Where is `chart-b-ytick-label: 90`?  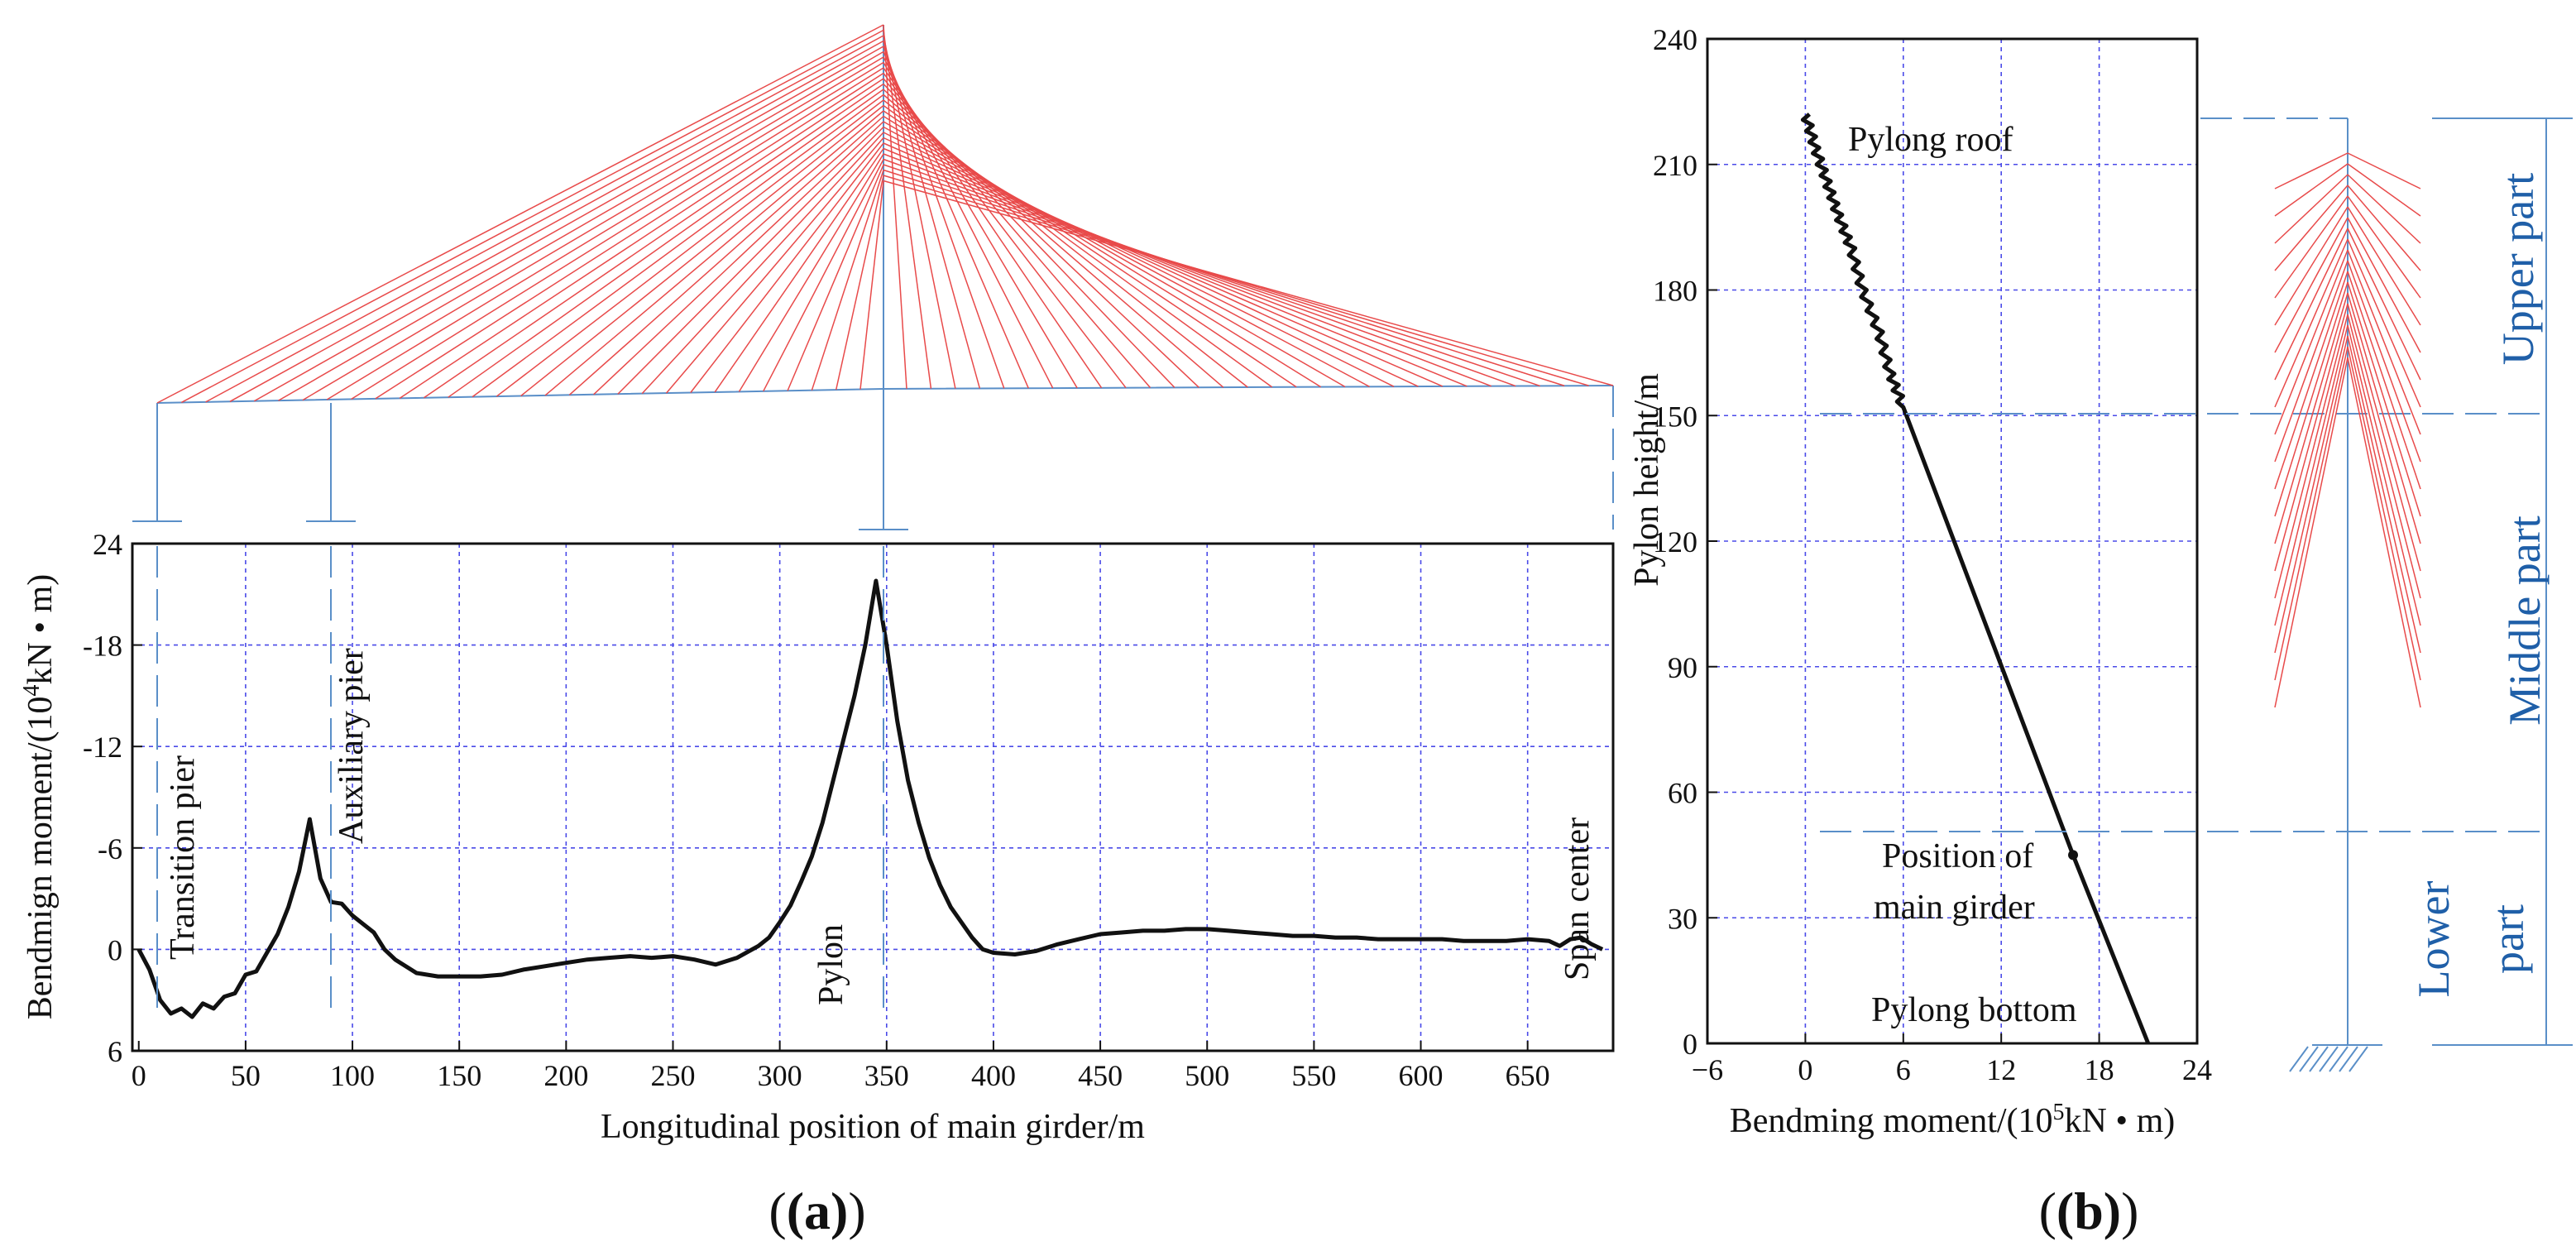
chart-b-ytick-label: 90 is located at coordinates (1682, 667).